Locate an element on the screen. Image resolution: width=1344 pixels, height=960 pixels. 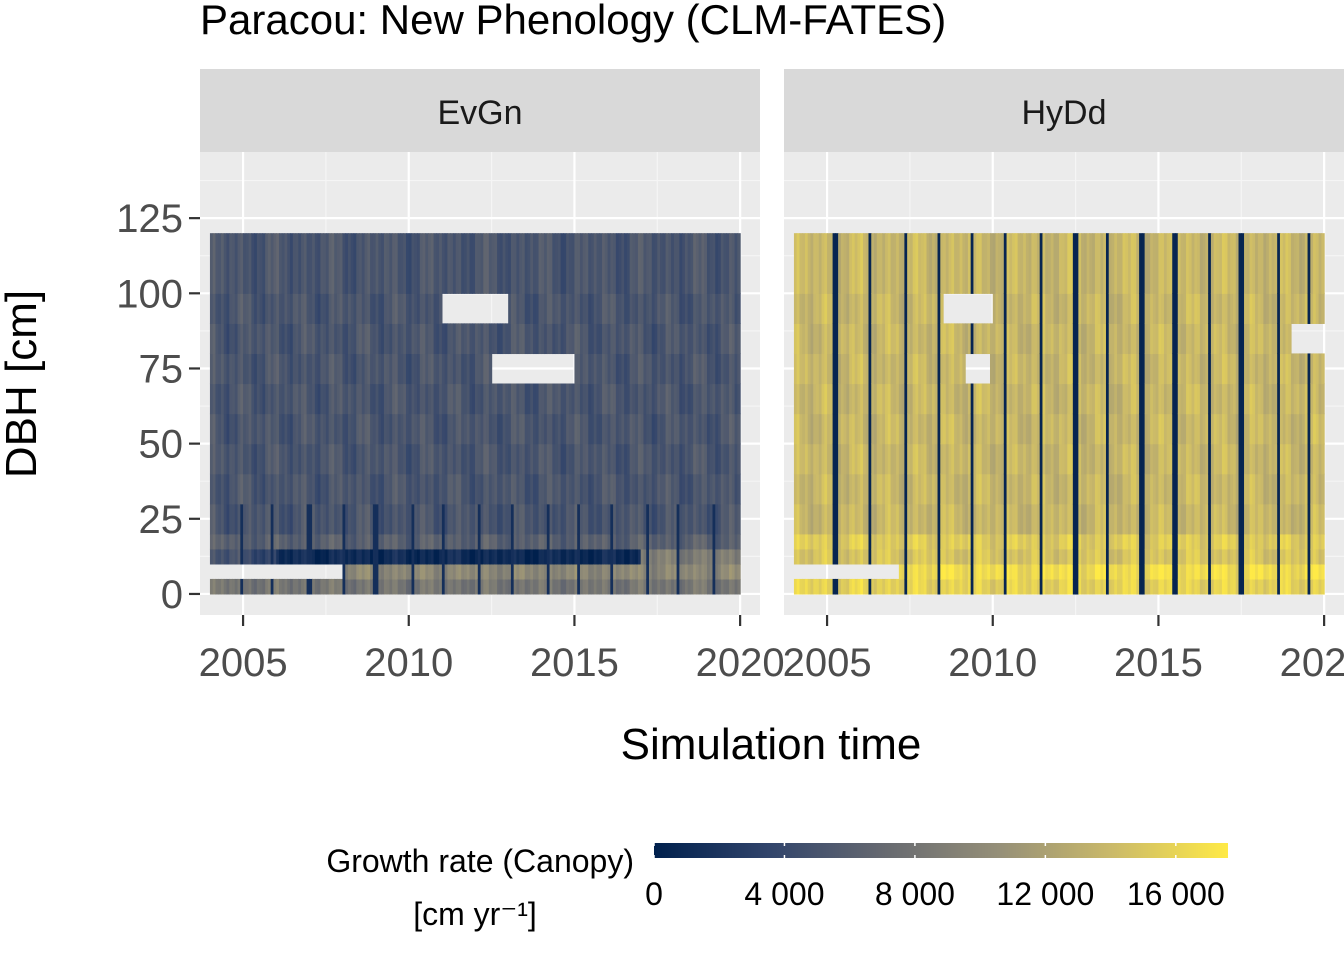
heatmap-hydd is located at coordinates (1059, 414).